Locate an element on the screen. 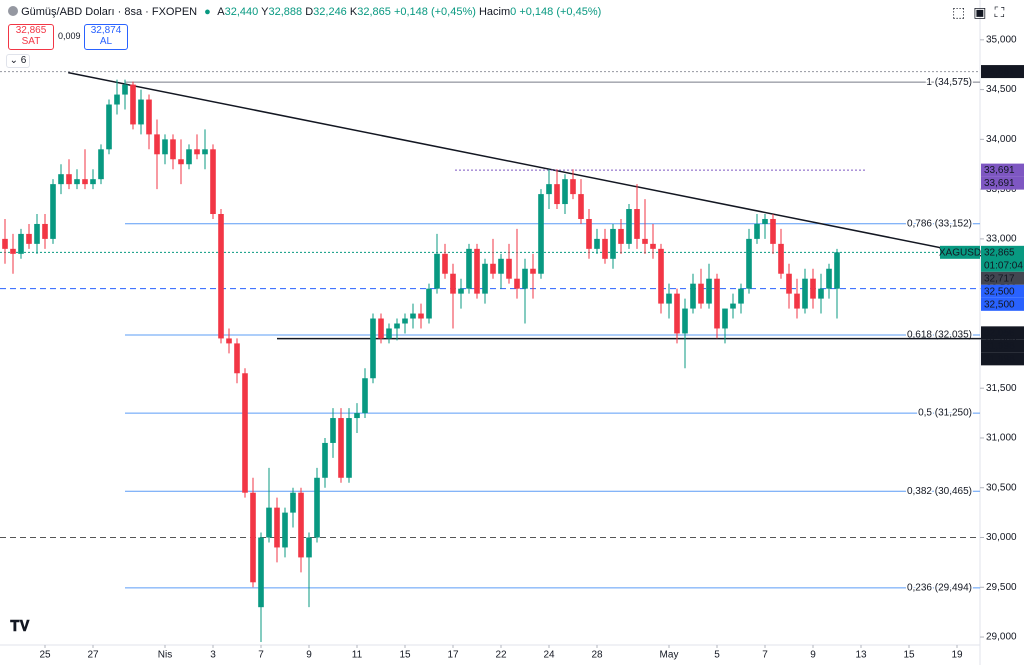  y-tick-label: 31,500 is located at coordinates (1001, 388).